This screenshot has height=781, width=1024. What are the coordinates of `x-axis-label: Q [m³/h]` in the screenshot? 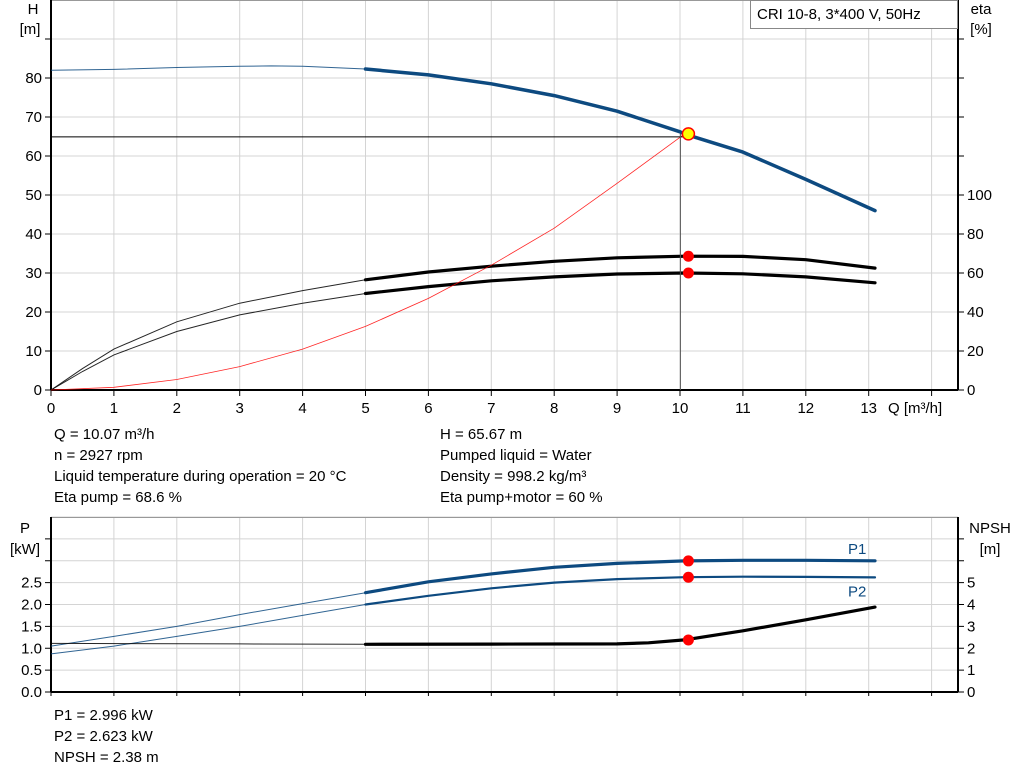 It's located at (915, 408).